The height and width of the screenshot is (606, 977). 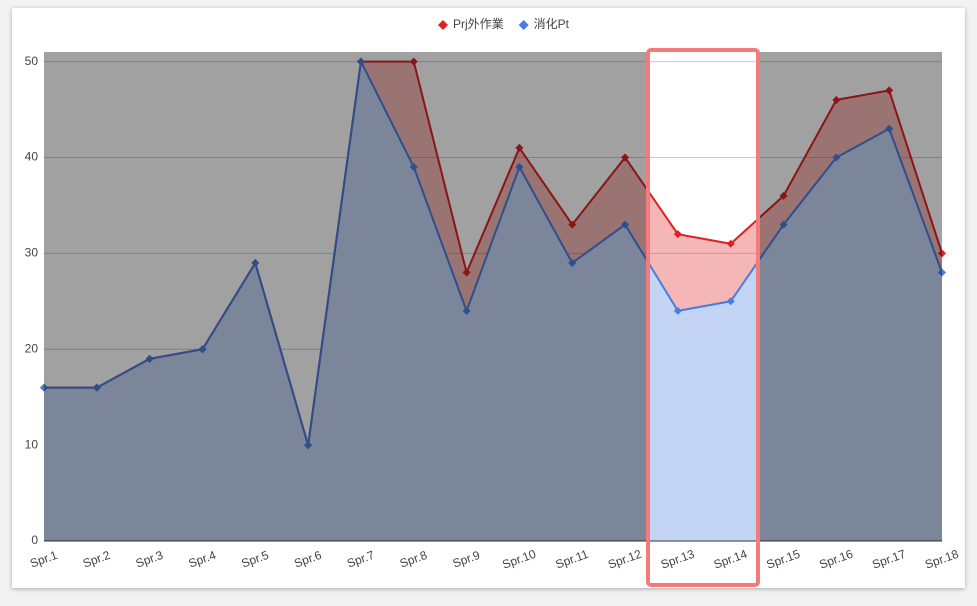 I want to click on legend-label: Prj外作業, so click(x=478, y=24).